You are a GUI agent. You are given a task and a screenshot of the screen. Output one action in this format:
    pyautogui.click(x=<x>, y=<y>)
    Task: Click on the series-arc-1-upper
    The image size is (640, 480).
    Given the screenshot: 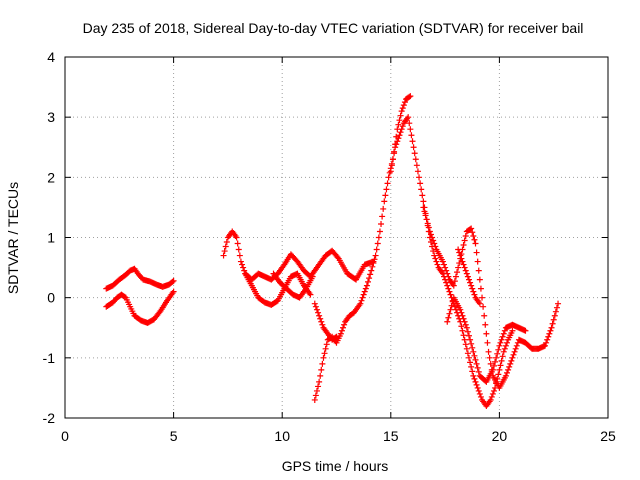 What is the action you would take?
    pyautogui.click(x=140, y=278)
    